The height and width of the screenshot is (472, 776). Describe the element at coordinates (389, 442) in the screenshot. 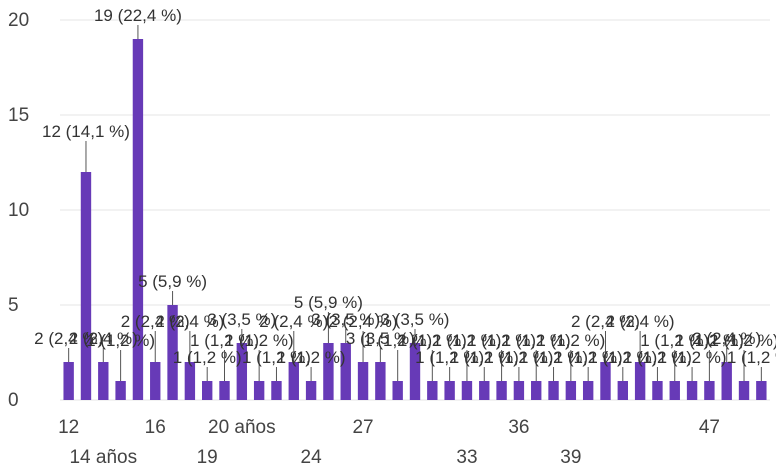

I see `x-axis-ticks: 12 14 años 16 19 20 años 24 27 33 36 39 47` at that location.